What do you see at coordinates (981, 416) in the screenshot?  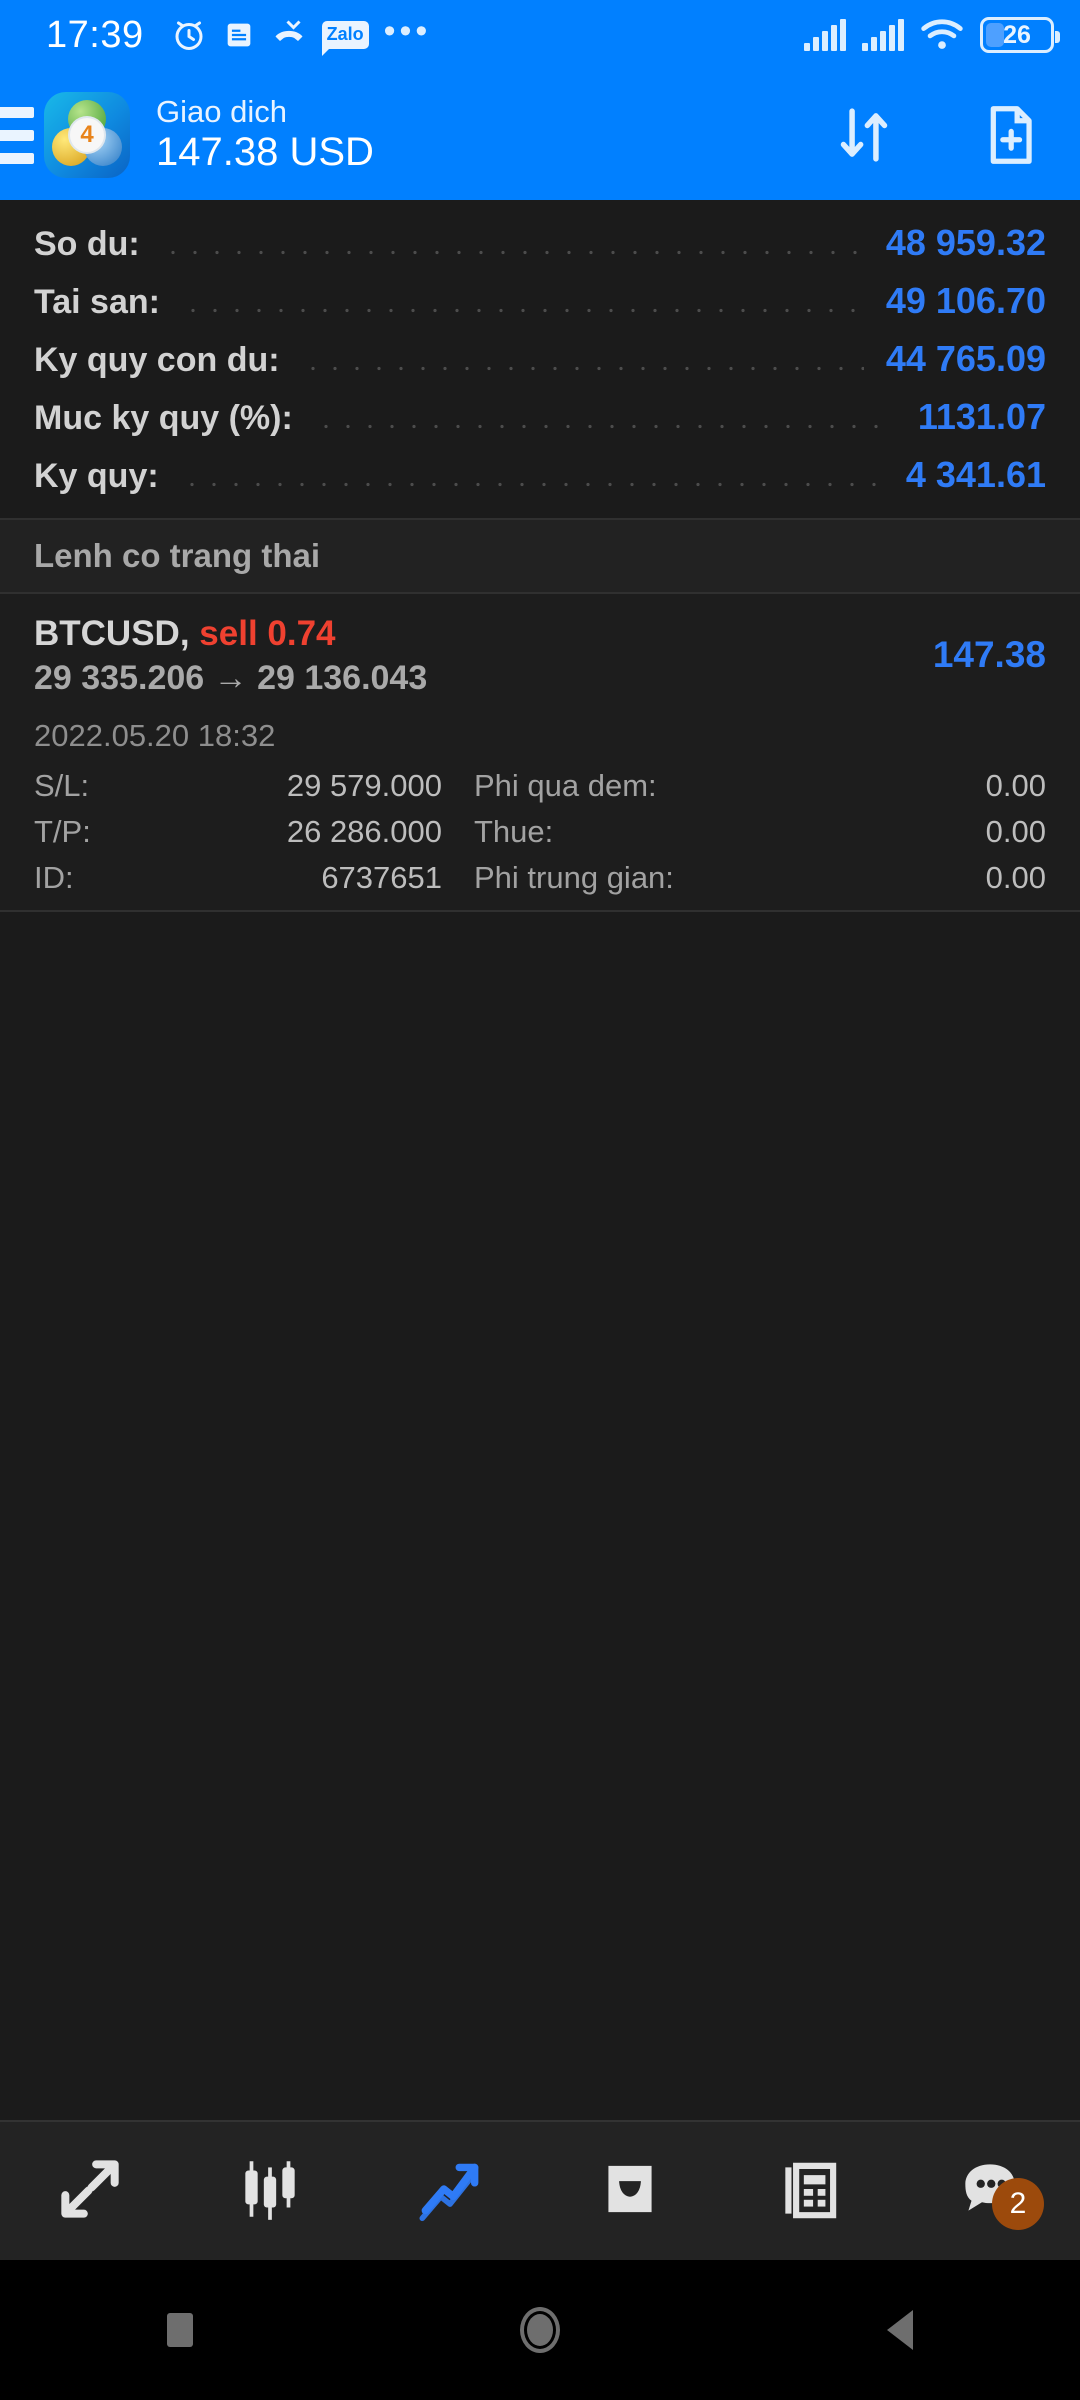 I see `summary-value: 1131.07` at bounding box center [981, 416].